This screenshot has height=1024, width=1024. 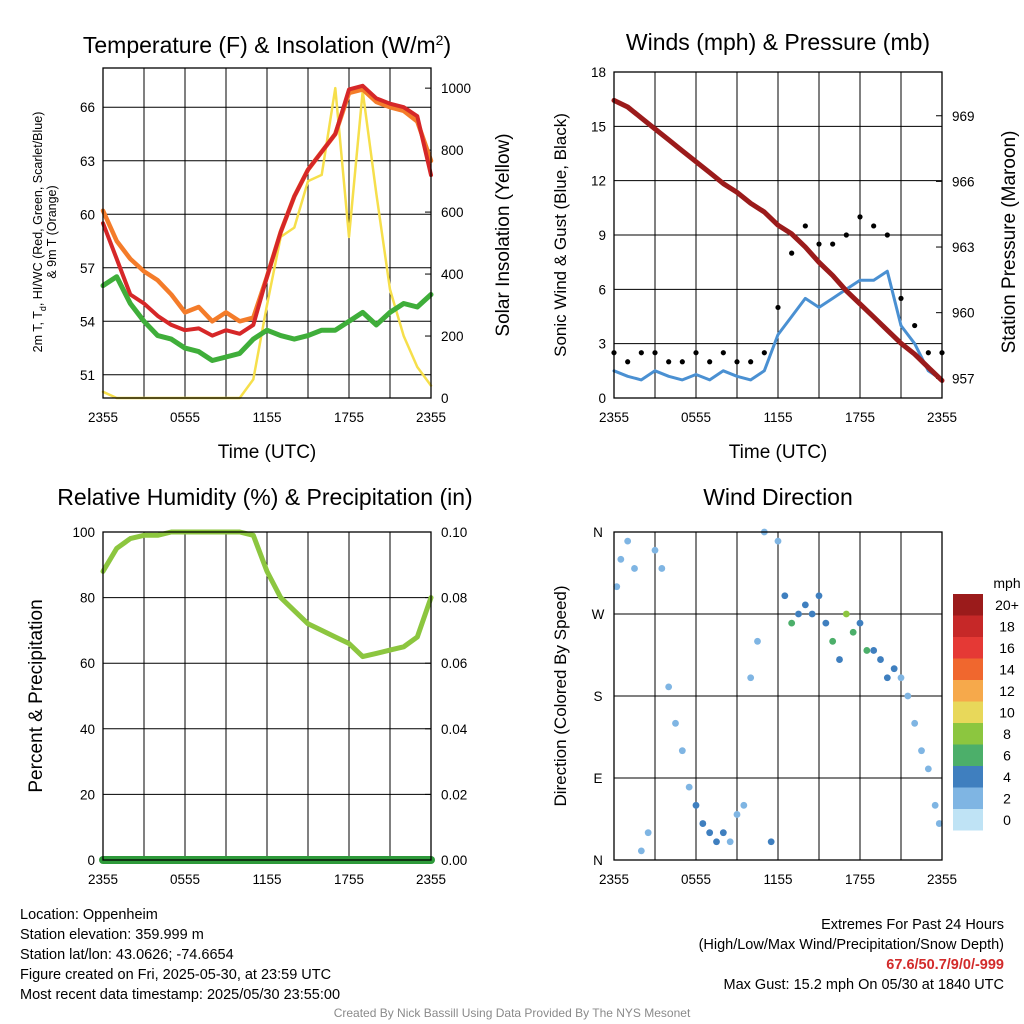 I want to click on y2-tick-label: 969, so click(x=963, y=116).